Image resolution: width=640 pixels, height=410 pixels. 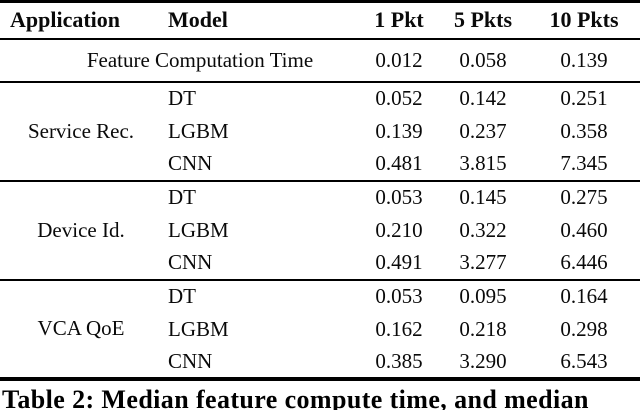 What do you see at coordinates (399, 360) in the screenshot?
I see `value-cell: 0.385` at bounding box center [399, 360].